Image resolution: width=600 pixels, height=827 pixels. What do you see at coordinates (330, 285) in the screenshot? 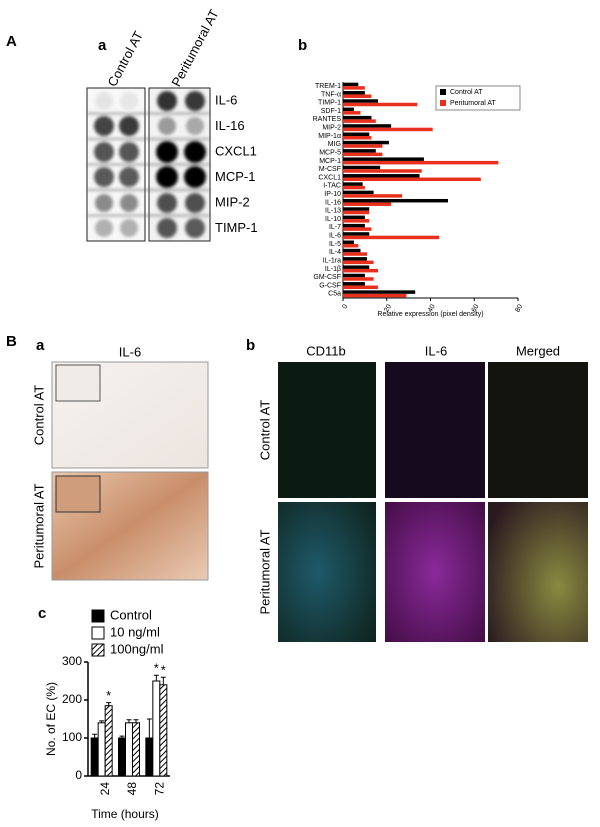
I see `y-tick-label: G-CSF` at bounding box center [330, 285].